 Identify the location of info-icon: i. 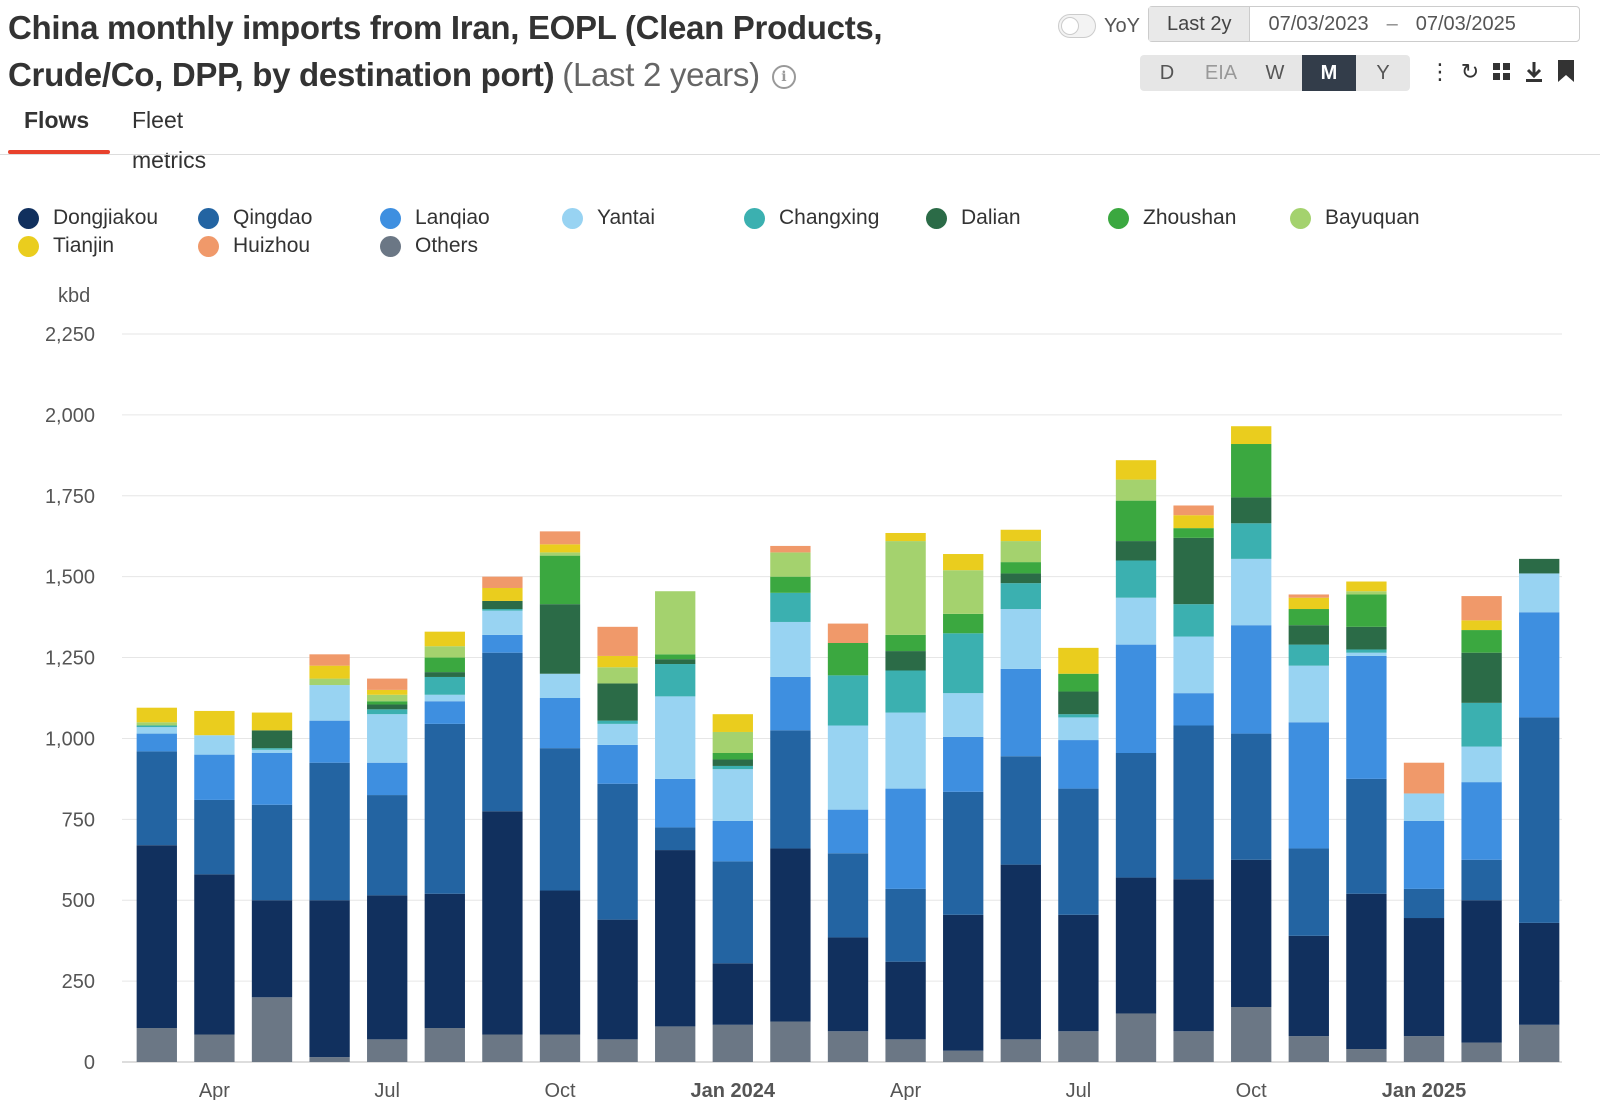
(783, 77).